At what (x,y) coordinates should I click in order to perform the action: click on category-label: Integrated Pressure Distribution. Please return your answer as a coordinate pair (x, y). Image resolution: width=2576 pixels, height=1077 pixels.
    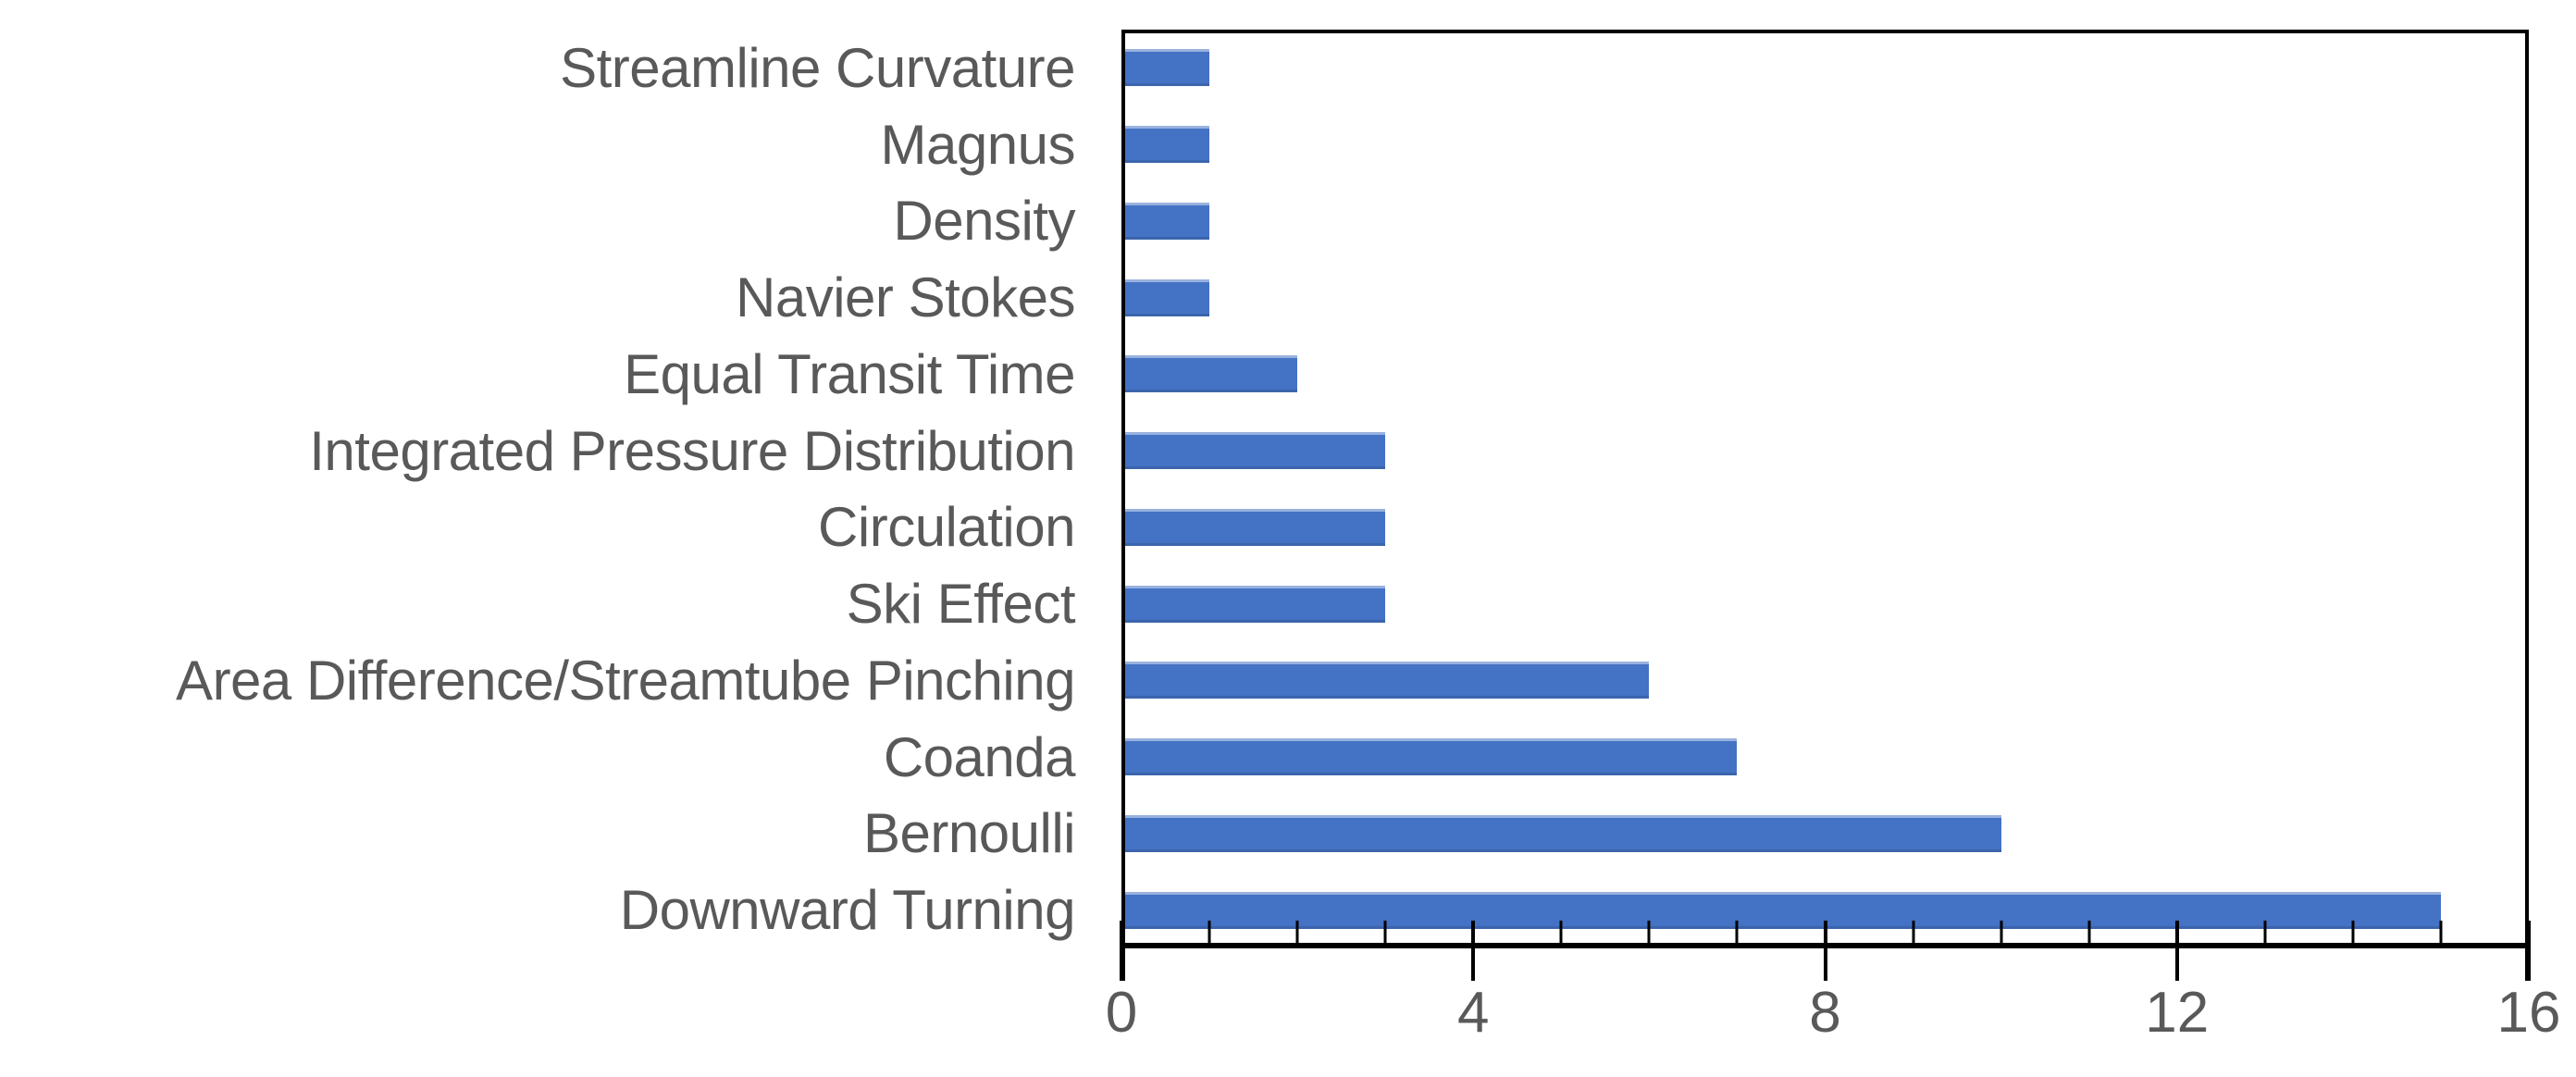
    Looking at the image, I should click on (692, 450).